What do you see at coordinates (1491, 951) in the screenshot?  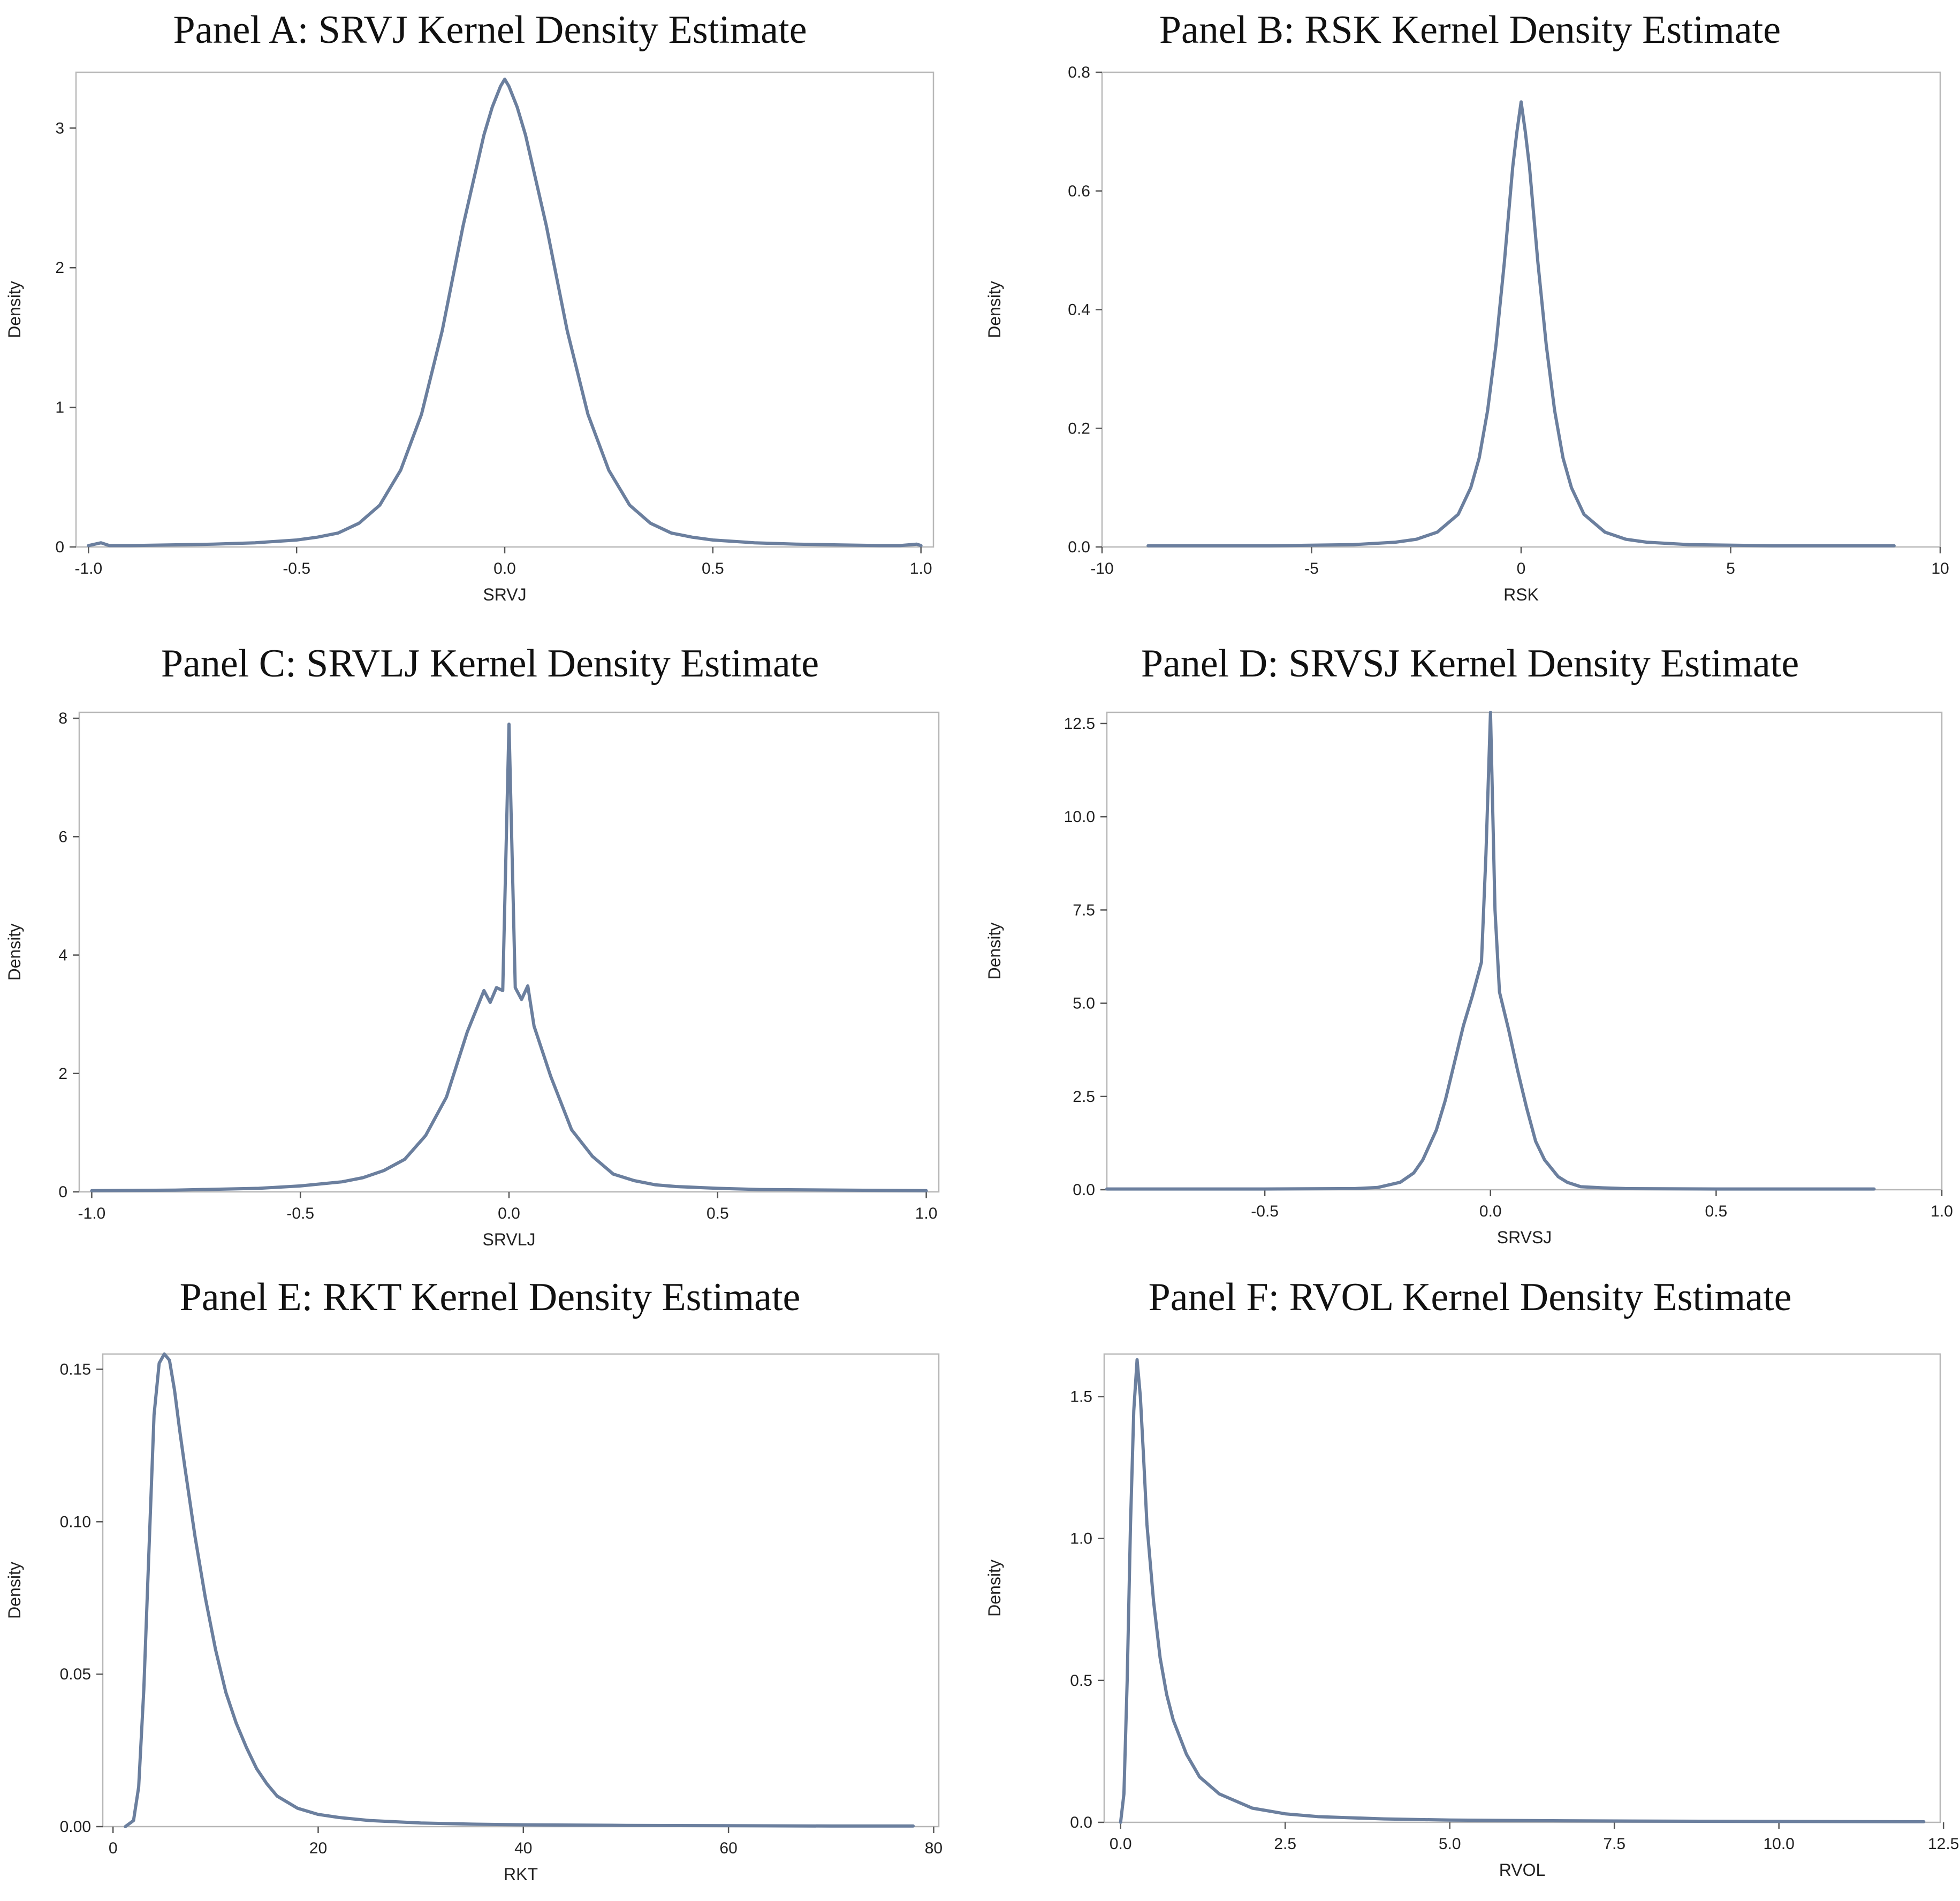 I see `panel-d-density-line` at bounding box center [1491, 951].